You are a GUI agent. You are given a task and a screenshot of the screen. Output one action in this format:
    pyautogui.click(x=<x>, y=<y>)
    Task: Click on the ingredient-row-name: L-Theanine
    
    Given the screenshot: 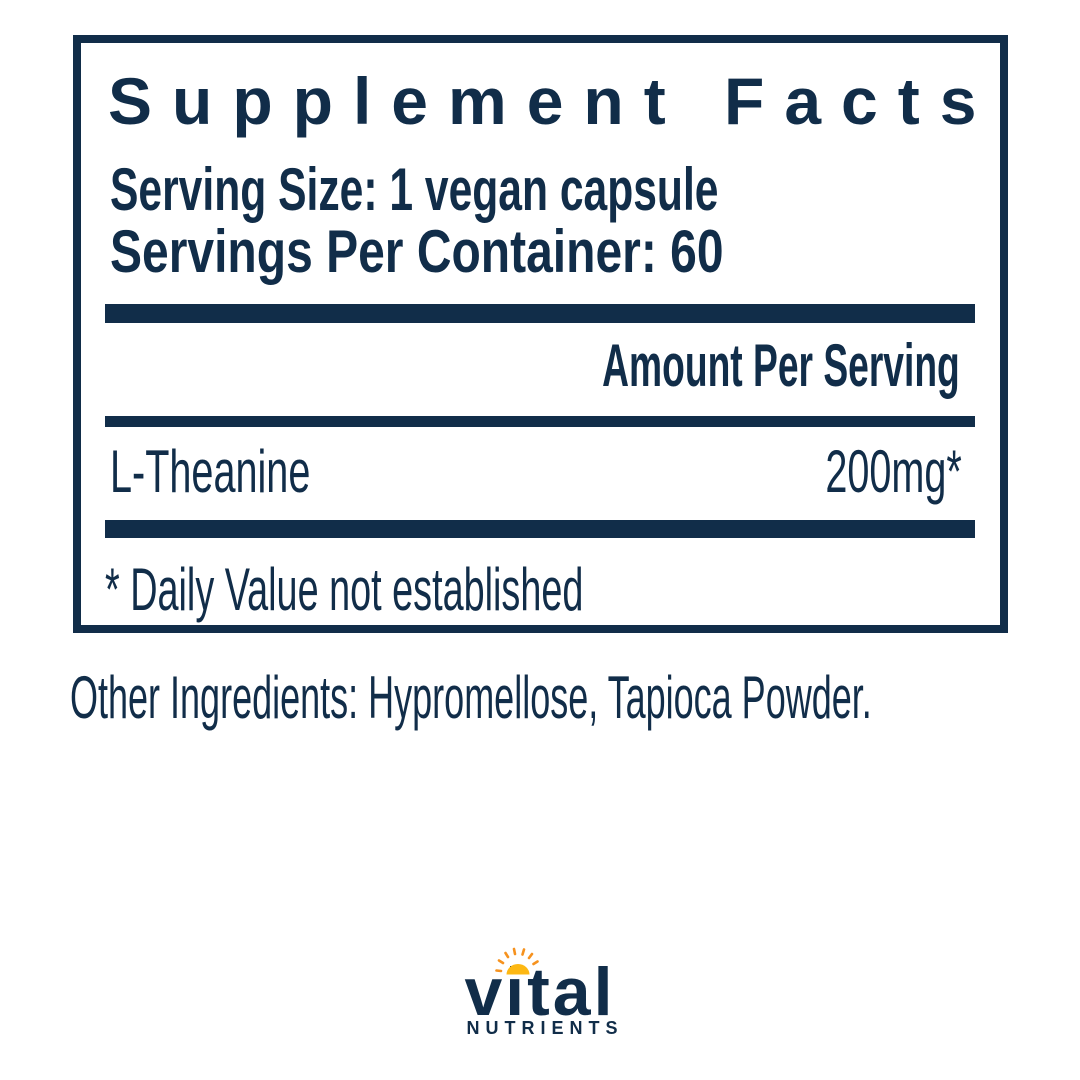 What is the action you would take?
    pyautogui.click(x=210, y=471)
    